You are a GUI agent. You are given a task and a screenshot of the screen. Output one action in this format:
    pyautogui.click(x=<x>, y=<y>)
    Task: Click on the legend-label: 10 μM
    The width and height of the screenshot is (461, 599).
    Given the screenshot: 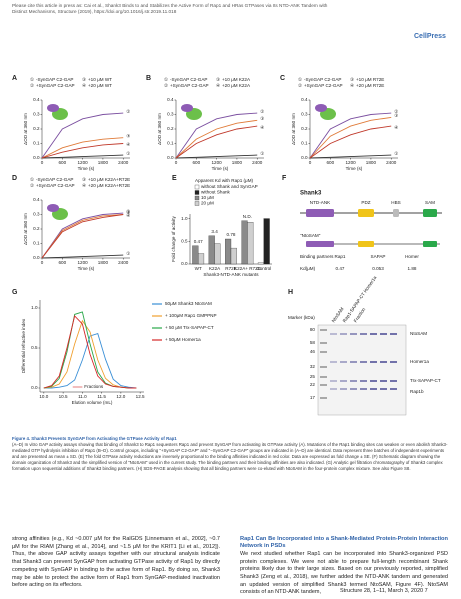 What is the action you would take?
    pyautogui.click(x=207, y=197)
    